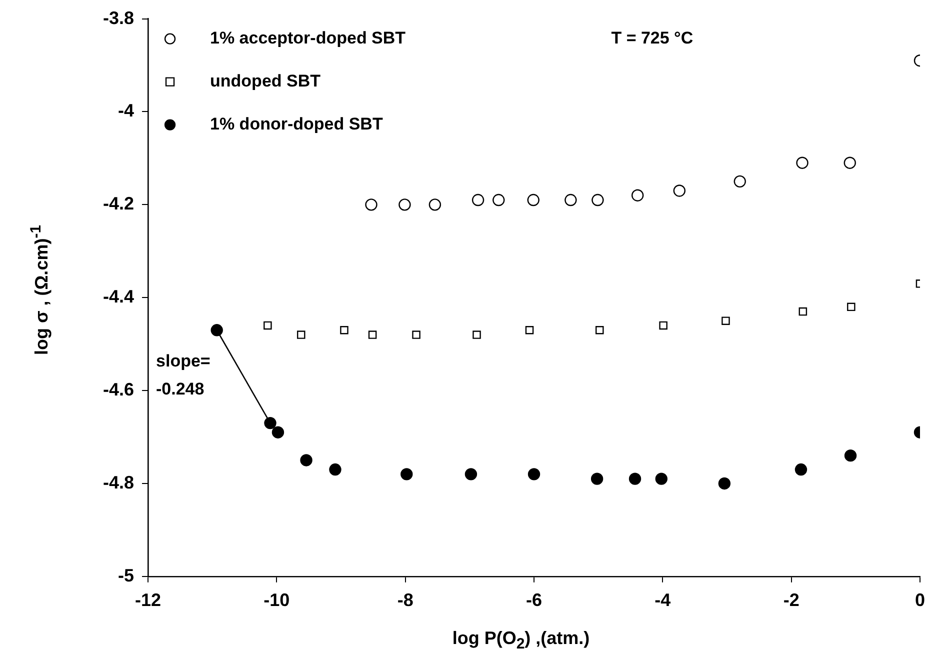 The height and width of the screenshot is (669, 947). What do you see at coordinates (118, 296) in the screenshot?
I see `y-tick-label: -4.4` at bounding box center [118, 296].